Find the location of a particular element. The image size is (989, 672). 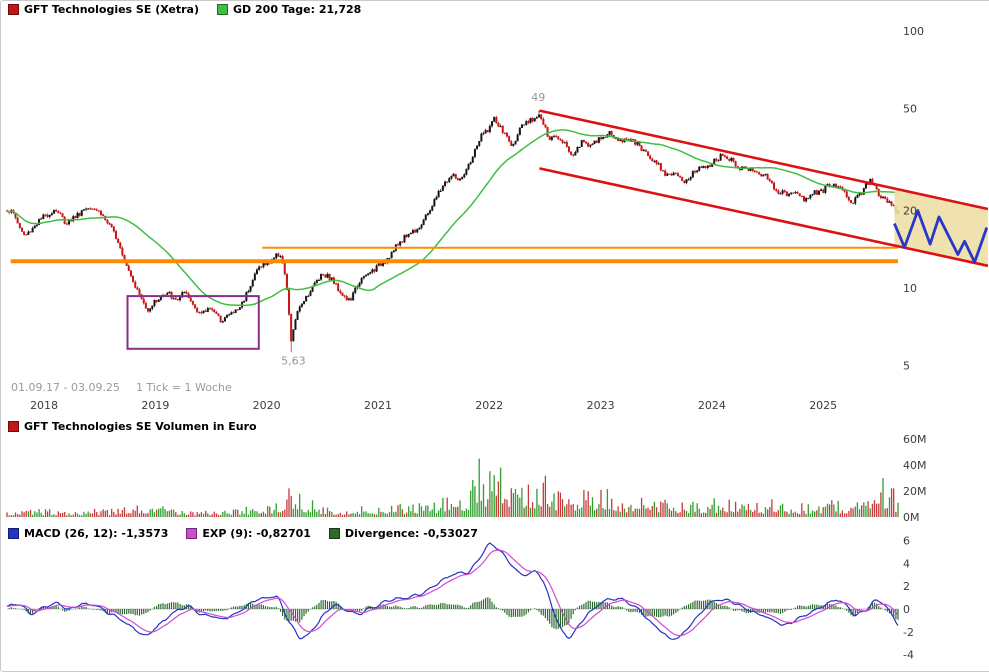

volume-bars is located at coordinates (452, 487).